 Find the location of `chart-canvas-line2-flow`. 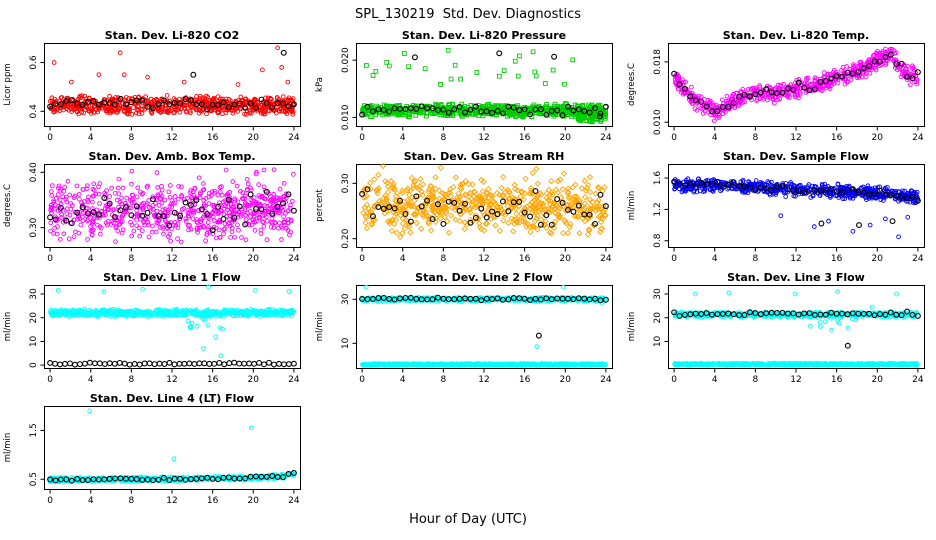

chart-canvas-line2-flow is located at coordinates (468, 328).